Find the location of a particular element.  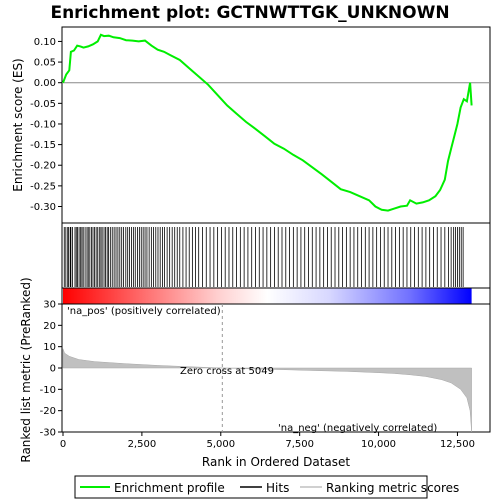

es-ytick-label: 0.10 is located at coordinates (45, 42).